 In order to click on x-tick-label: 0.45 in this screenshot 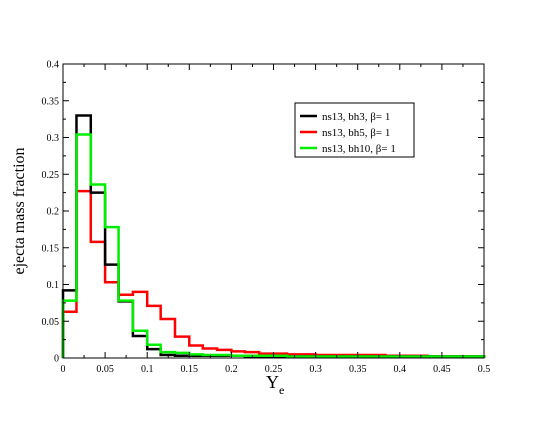, I will do `click(442, 369)`.